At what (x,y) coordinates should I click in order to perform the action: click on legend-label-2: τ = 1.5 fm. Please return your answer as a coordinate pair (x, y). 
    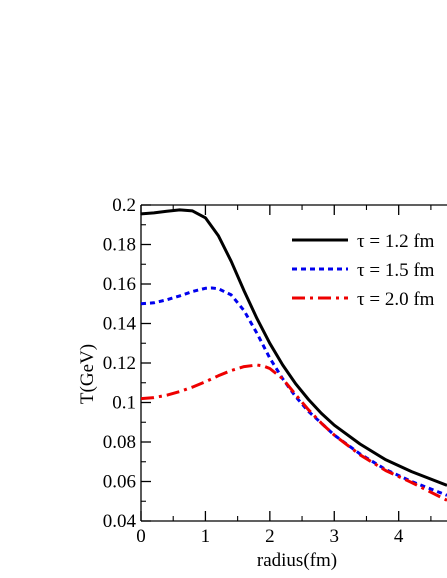
    Looking at the image, I should click on (396, 270).